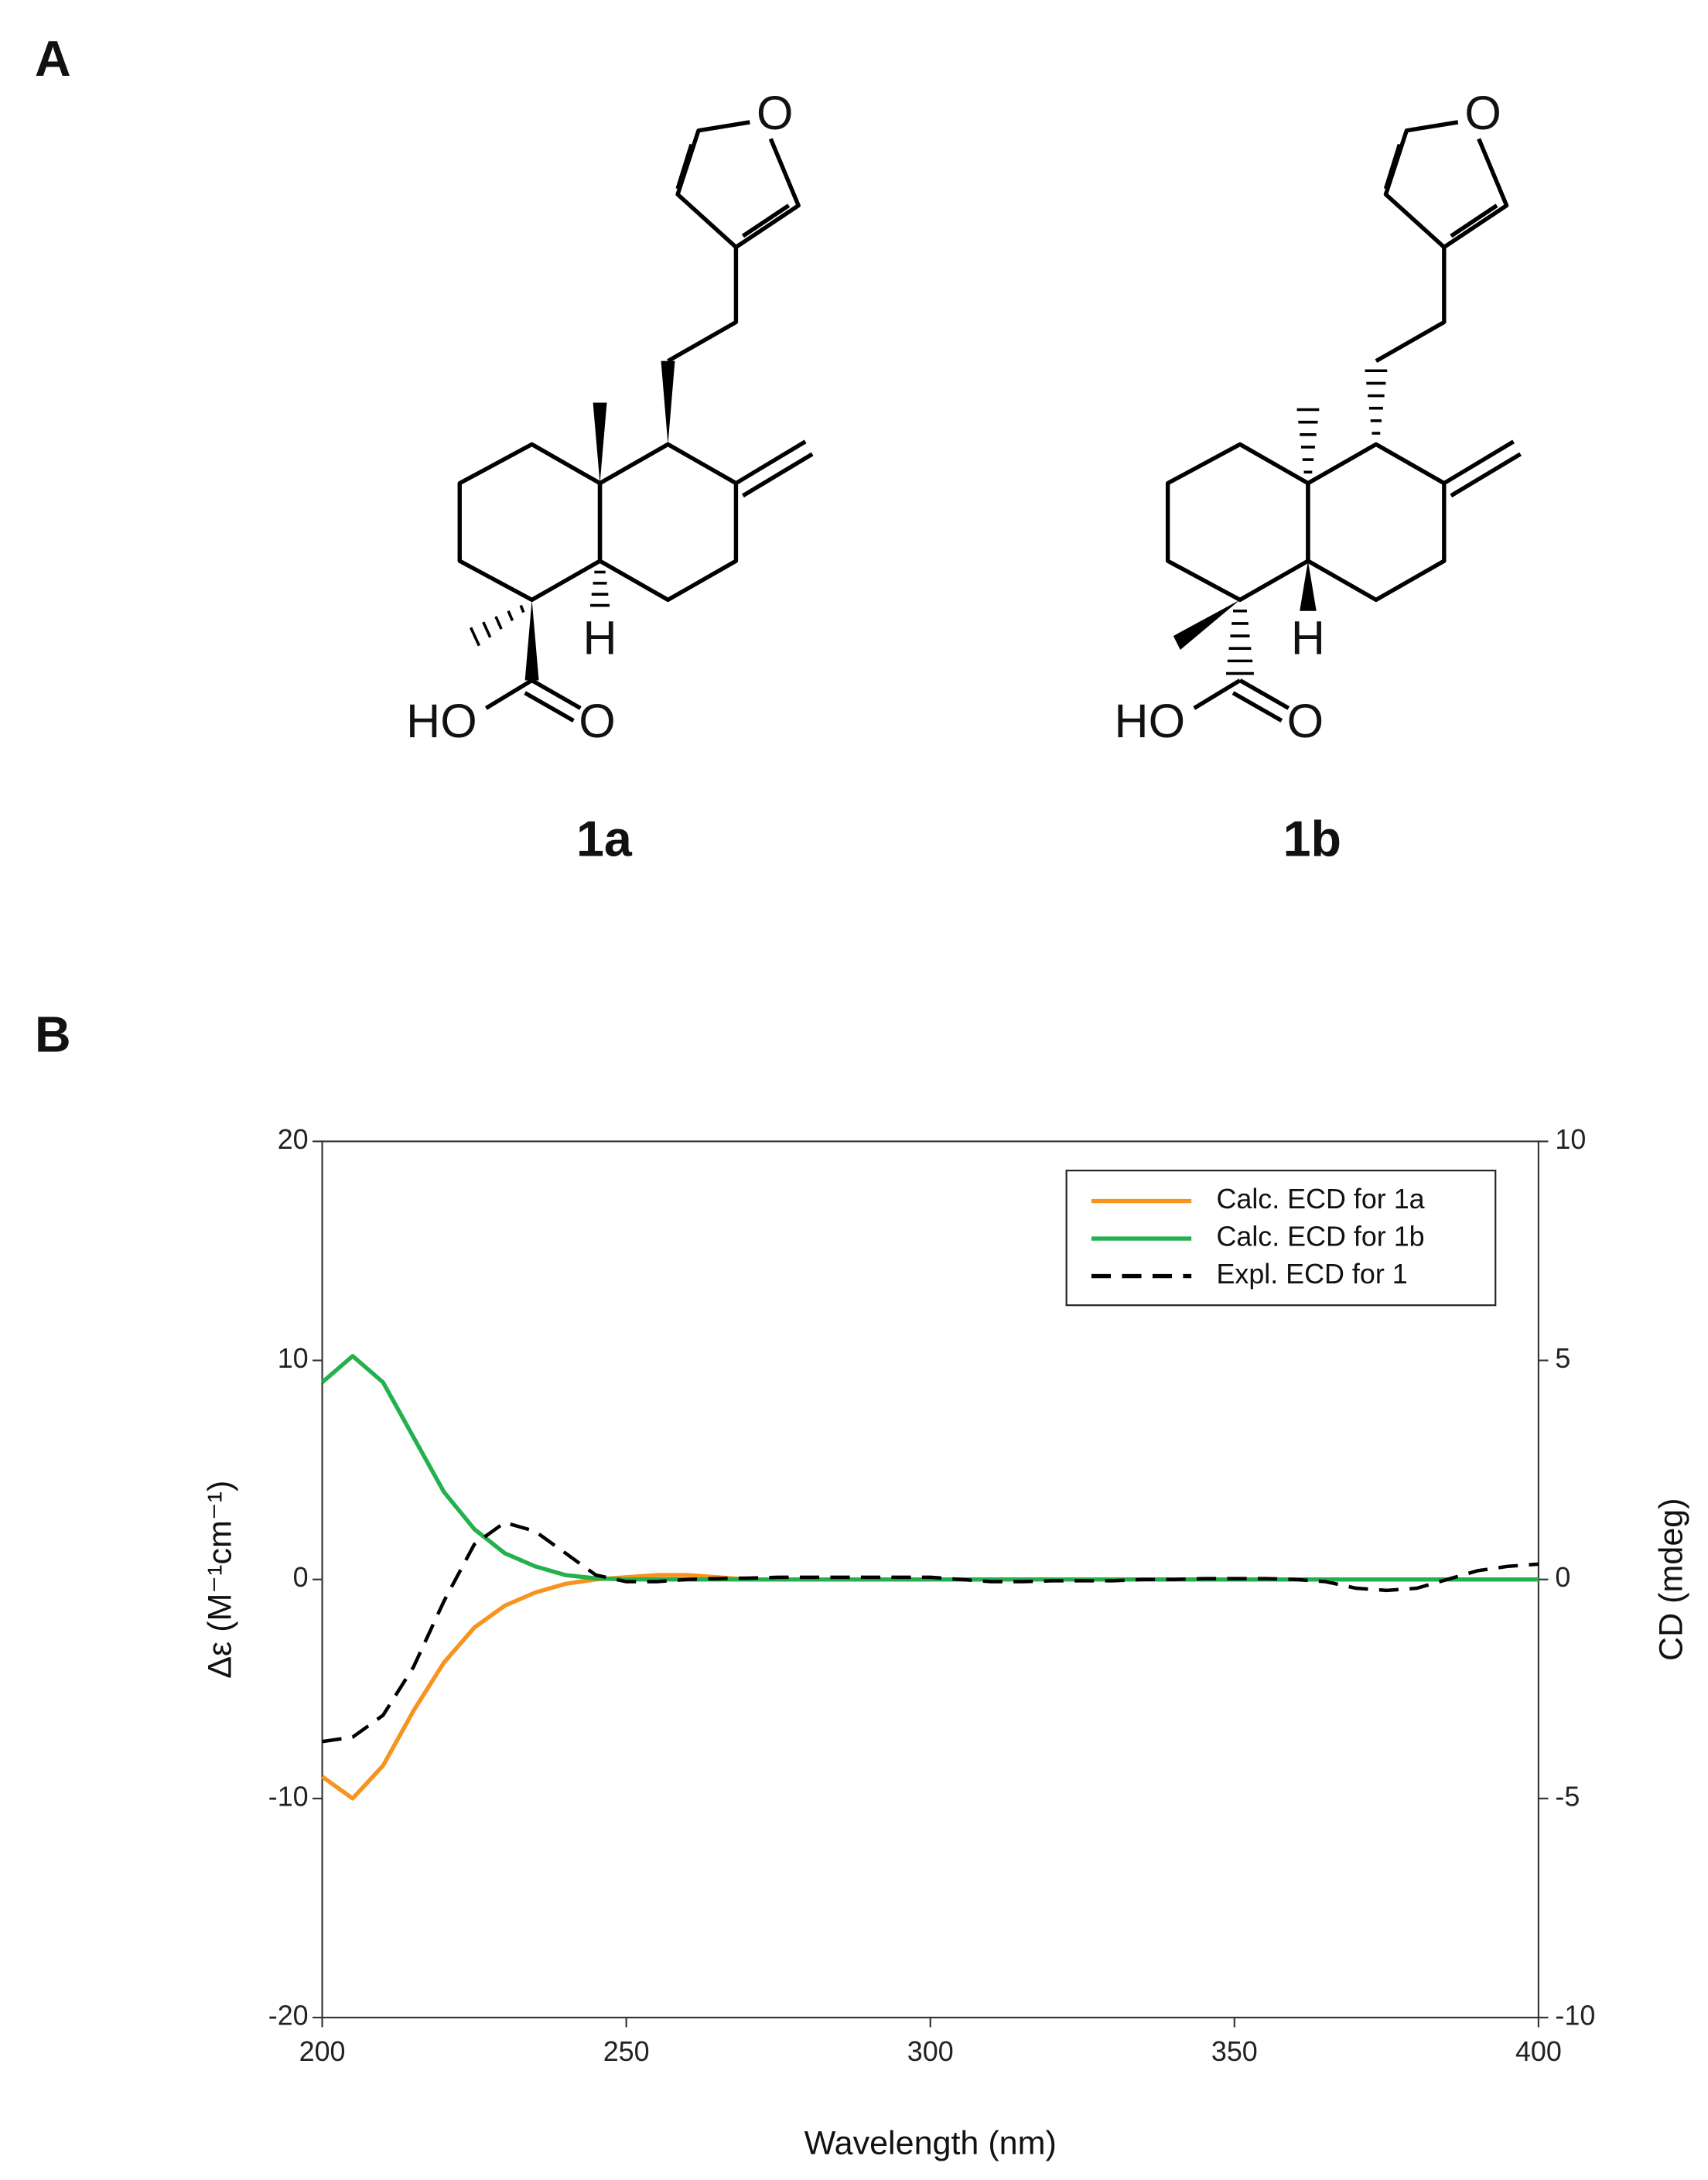 The height and width of the screenshot is (2180, 1708). What do you see at coordinates (293, 1358) in the screenshot?
I see `y-tick-label: 10` at bounding box center [293, 1358].